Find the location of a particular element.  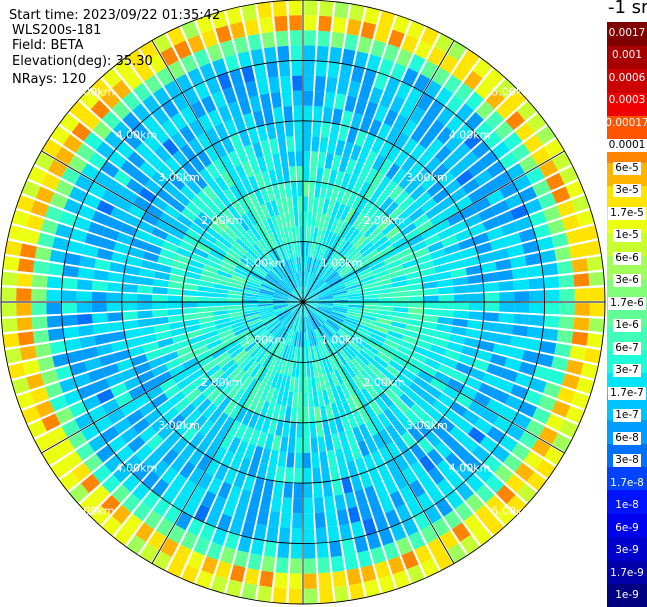

colorbar-tick: 3e-9 is located at coordinates (627, 551).